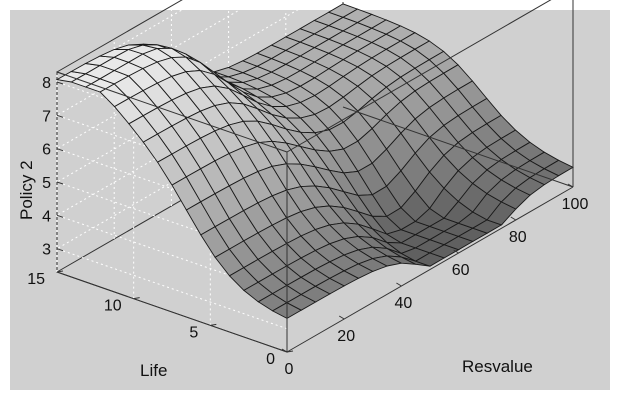  What do you see at coordinates (558, 168) in the screenshot?
I see `surface-patch` at bounding box center [558, 168].